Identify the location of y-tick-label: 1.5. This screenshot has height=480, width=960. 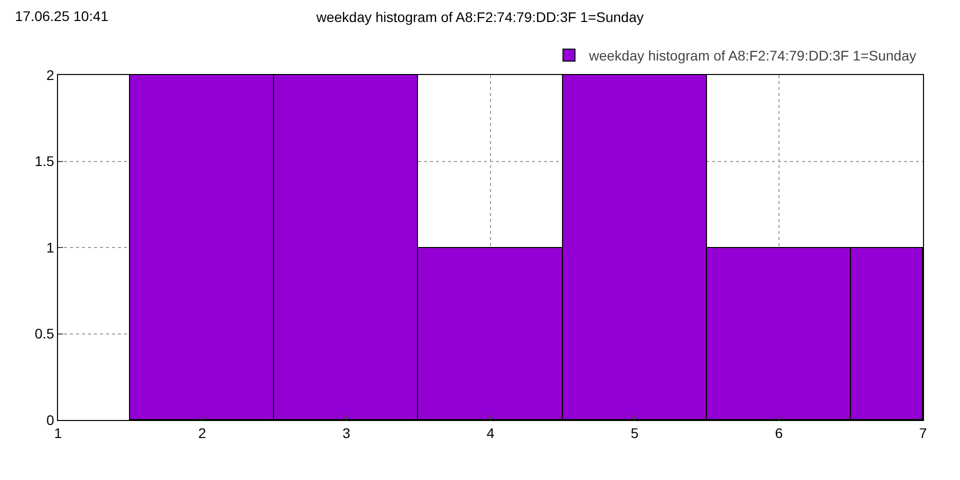
(44, 161).